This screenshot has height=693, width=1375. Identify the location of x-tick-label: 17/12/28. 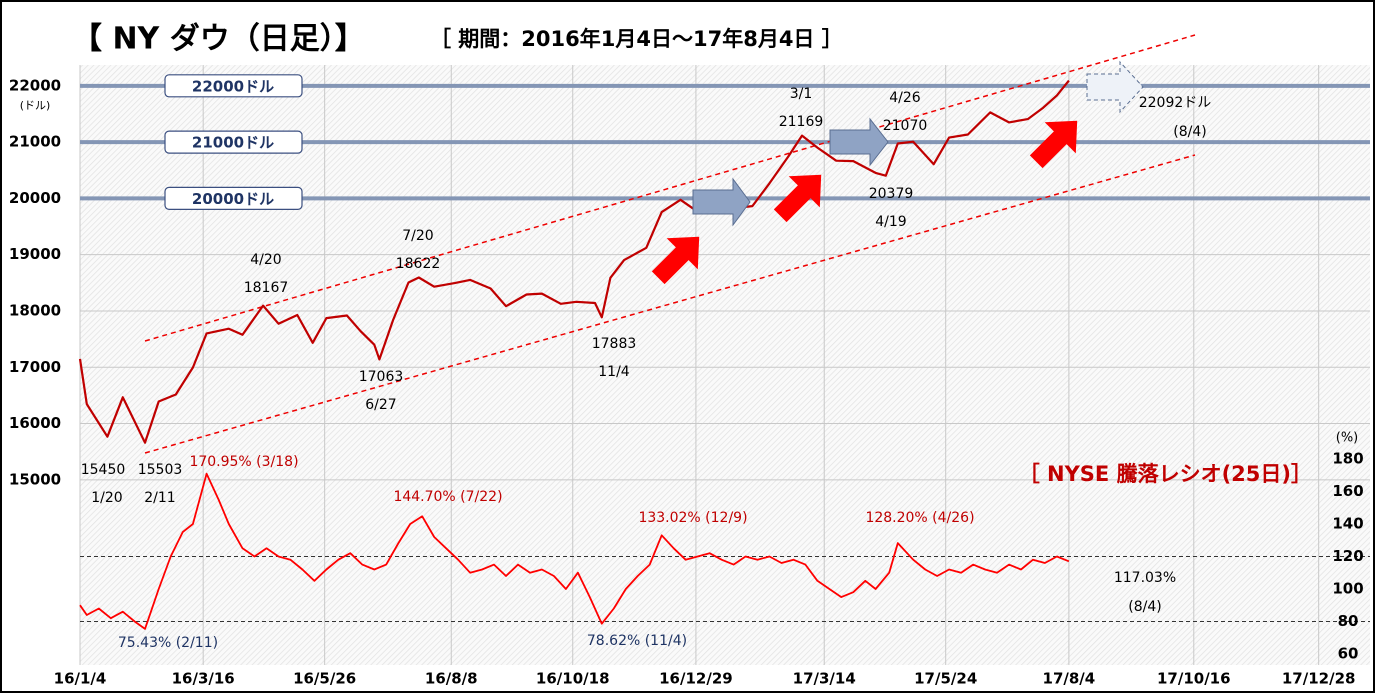
(1319, 679).